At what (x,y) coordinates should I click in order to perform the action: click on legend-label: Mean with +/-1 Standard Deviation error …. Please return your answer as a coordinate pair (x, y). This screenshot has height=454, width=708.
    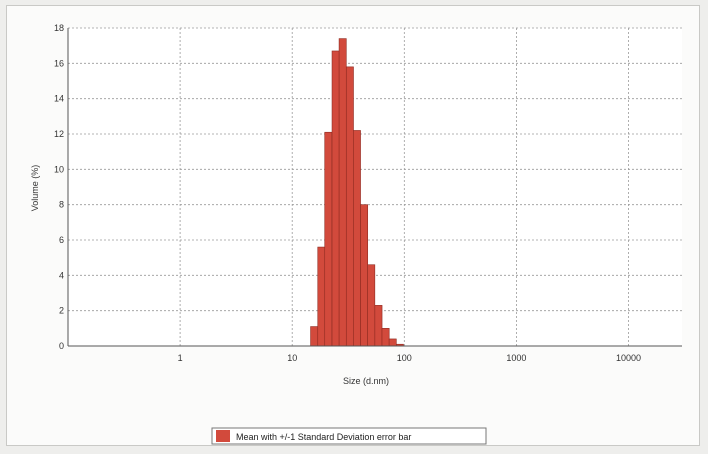
    Looking at the image, I should click on (323, 437).